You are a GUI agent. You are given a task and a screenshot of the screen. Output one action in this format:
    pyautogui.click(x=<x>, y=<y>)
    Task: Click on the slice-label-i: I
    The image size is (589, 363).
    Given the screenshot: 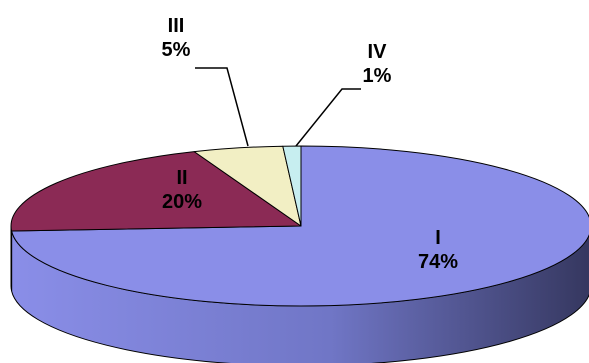 What is the action you would take?
    pyautogui.click(x=438, y=238)
    